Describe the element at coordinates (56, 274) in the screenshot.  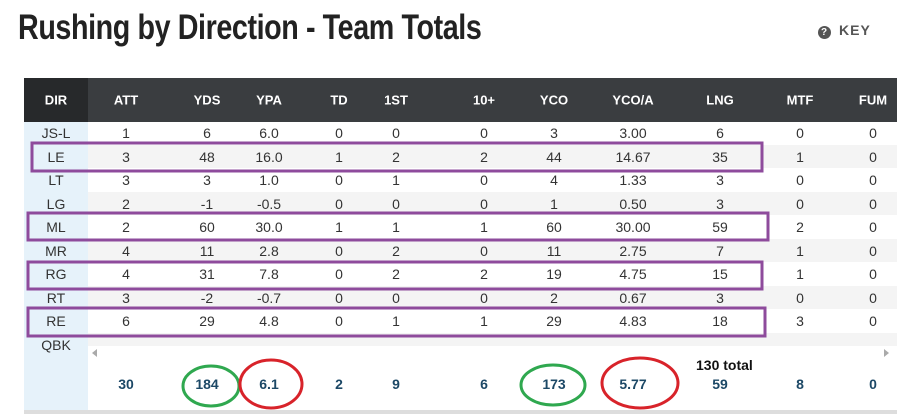
I see `row-label: RG` at that location.